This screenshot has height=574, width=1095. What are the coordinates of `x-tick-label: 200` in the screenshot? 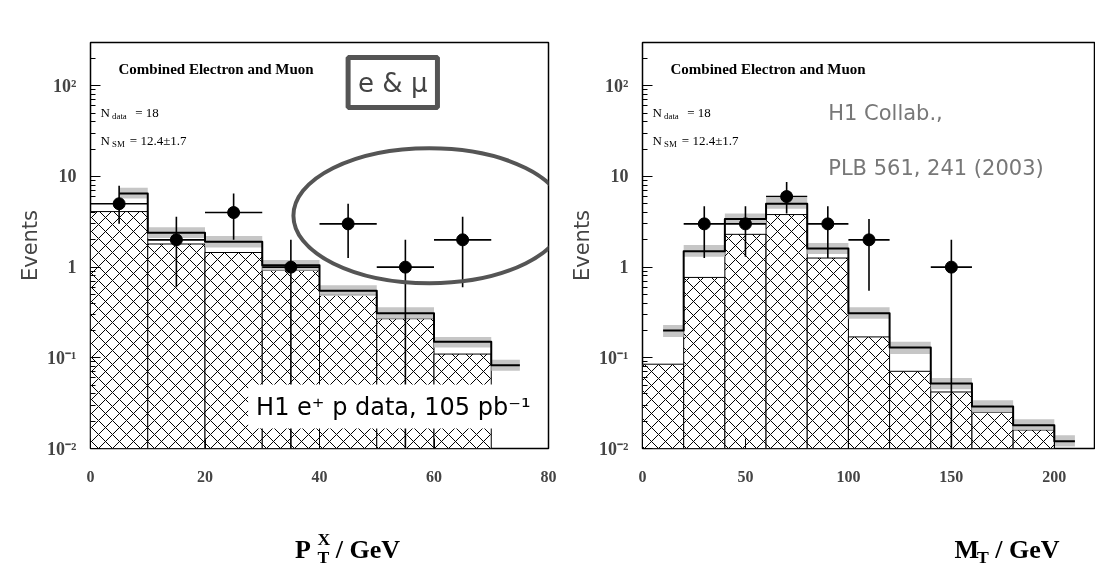 It's located at (1054, 476).